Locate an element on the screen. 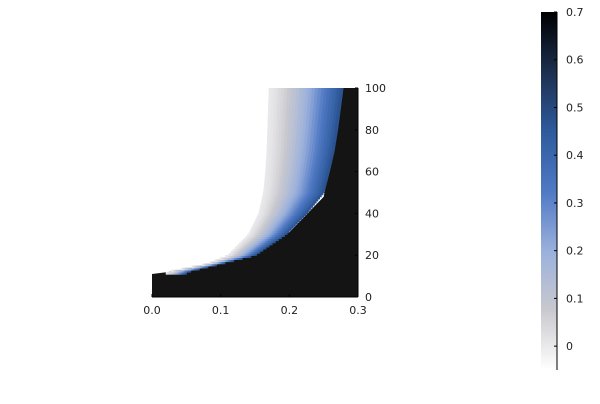  colorbar-gradient is located at coordinates (549, 191).